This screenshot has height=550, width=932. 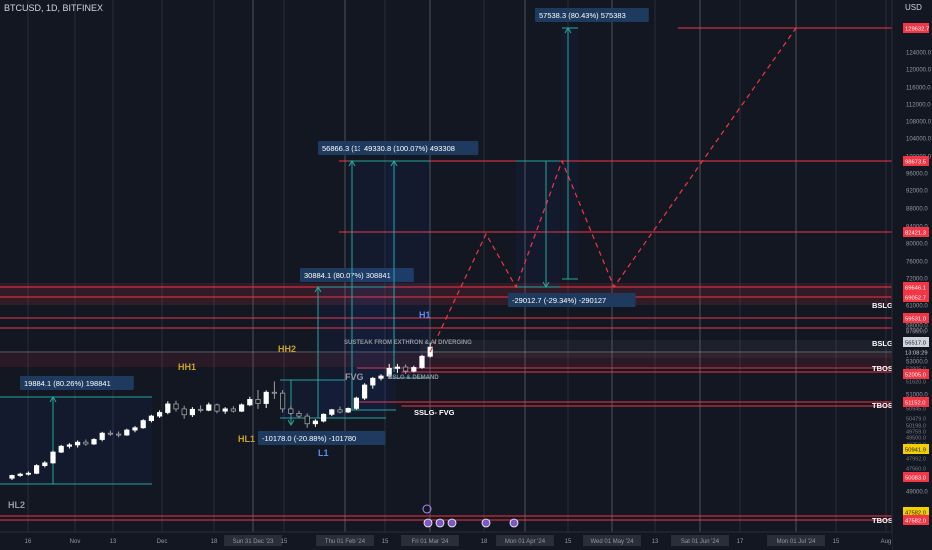 I want to click on price-tick-label: 76000.0, so click(x=917, y=263).